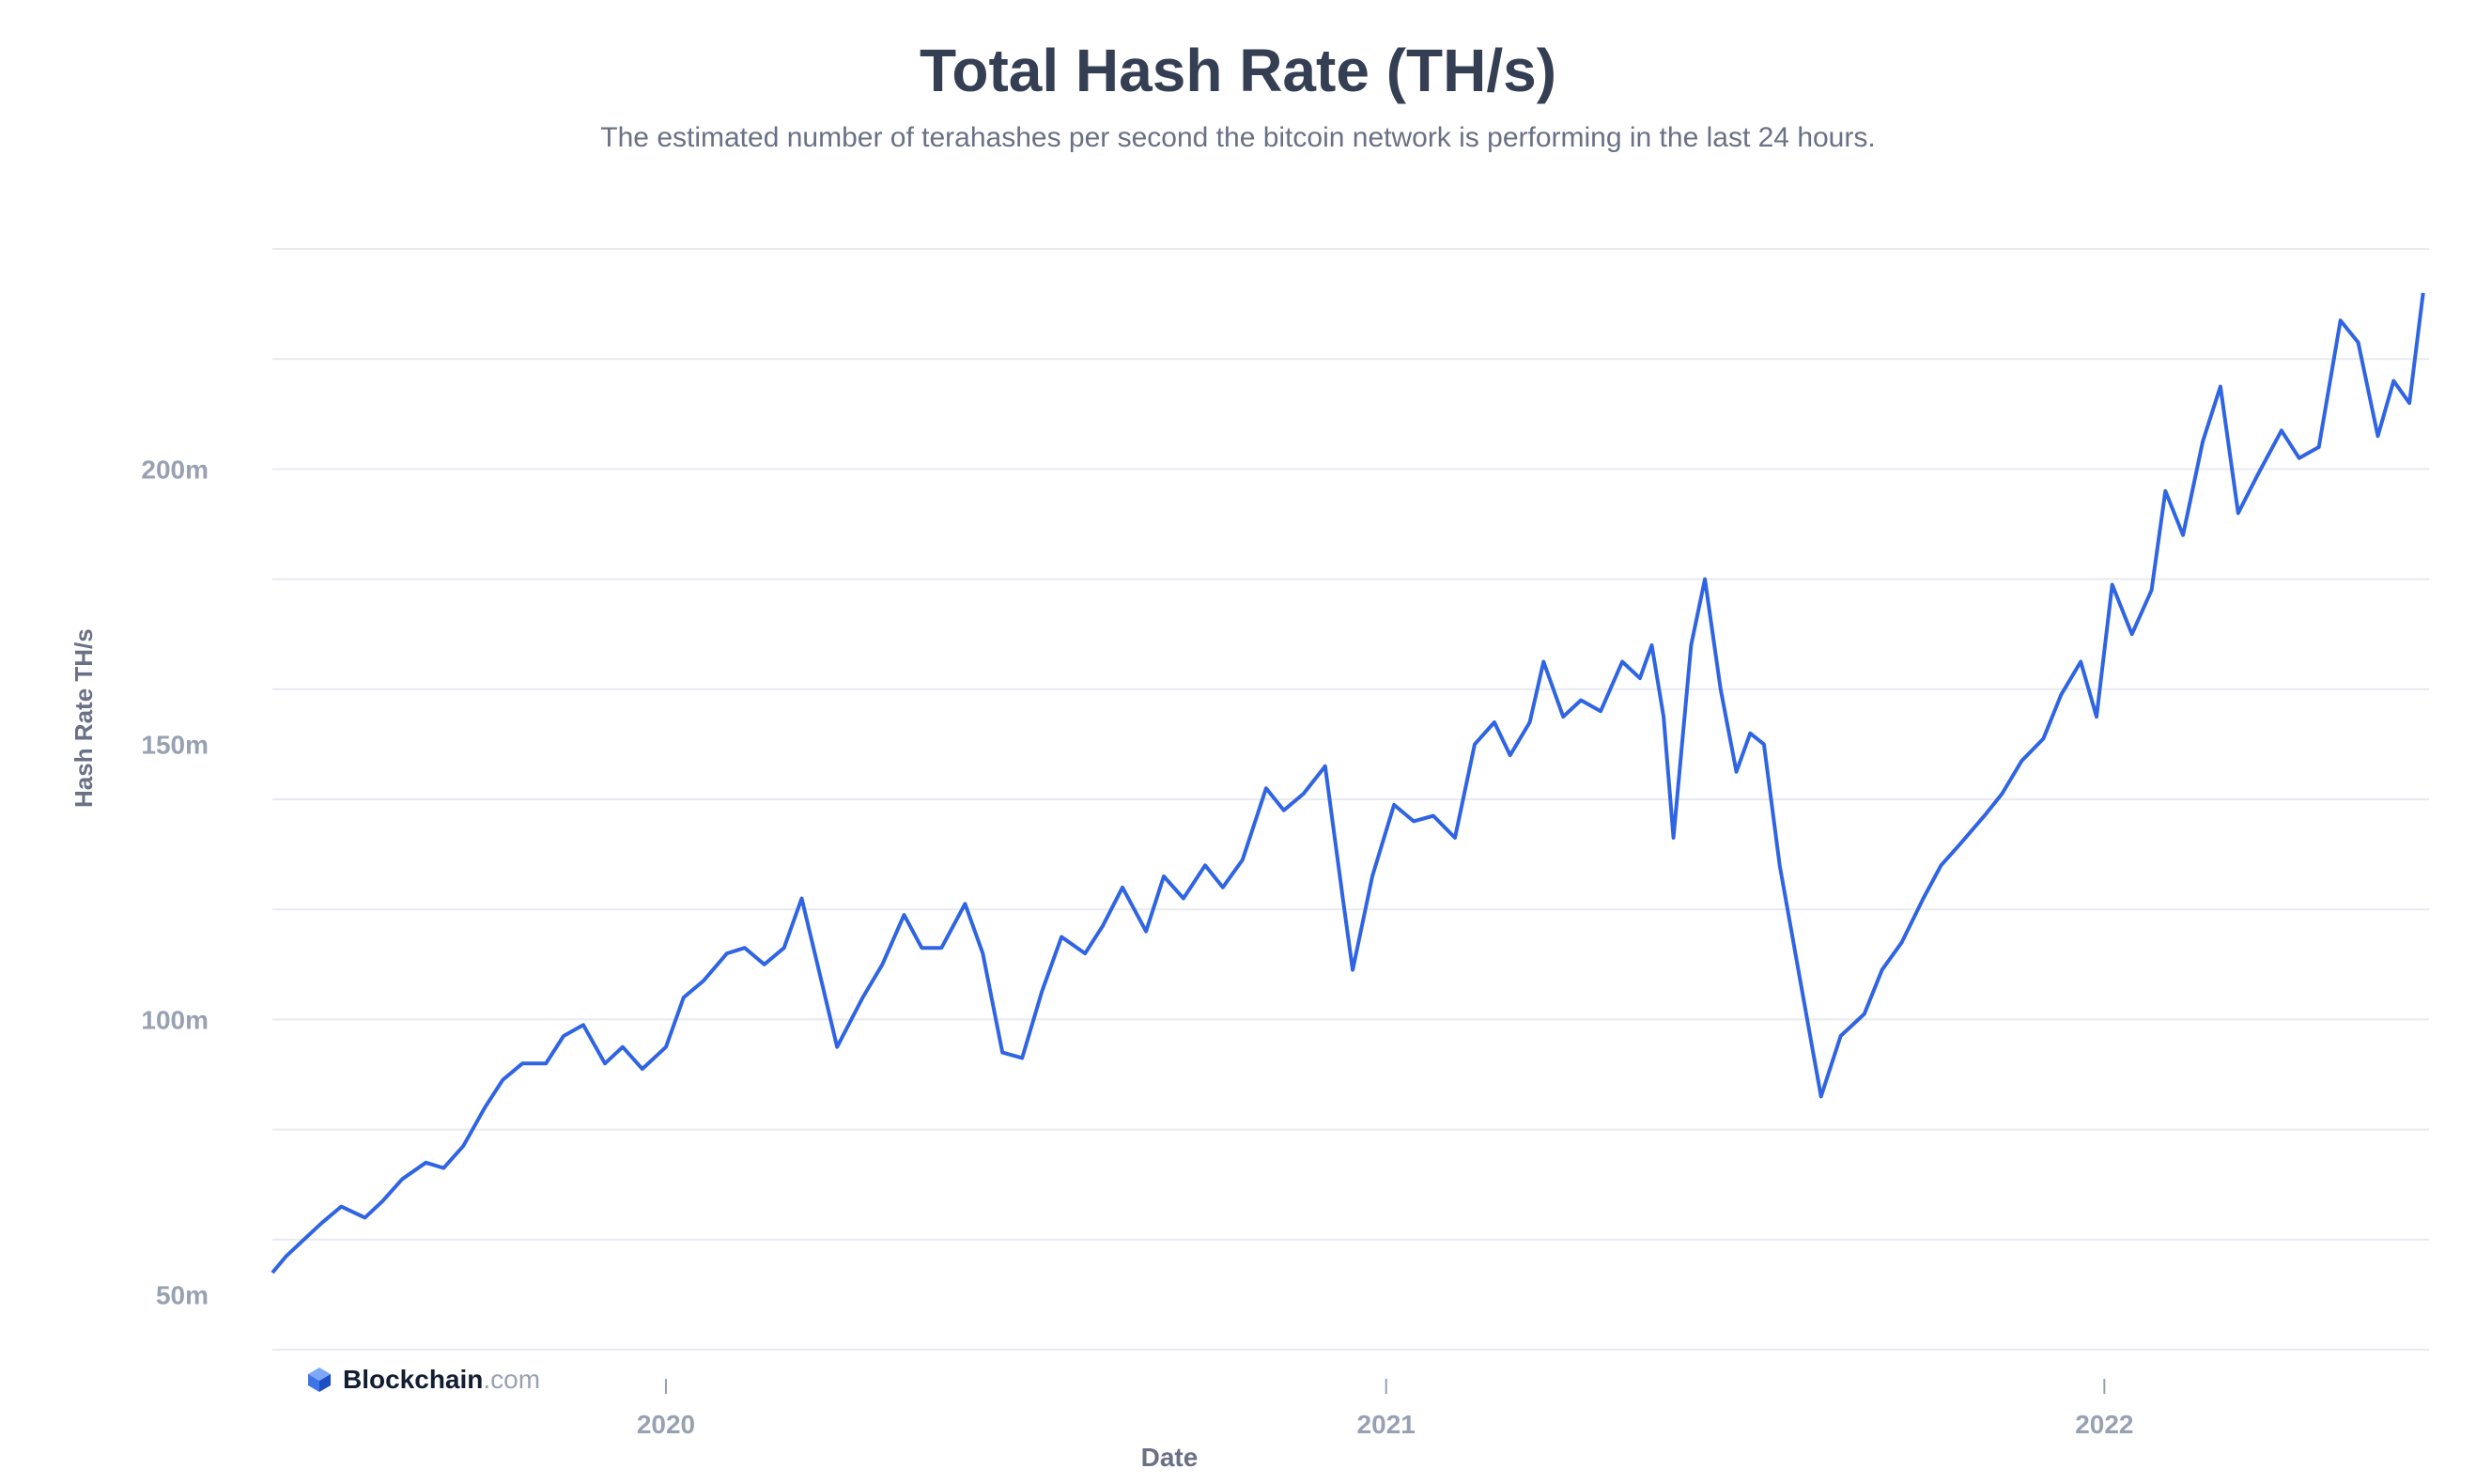  What do you see at coordinates (2104, 1424) in the screenshot?
I see `x-tick-label: 2022` at bounding box center [2104, 1424].